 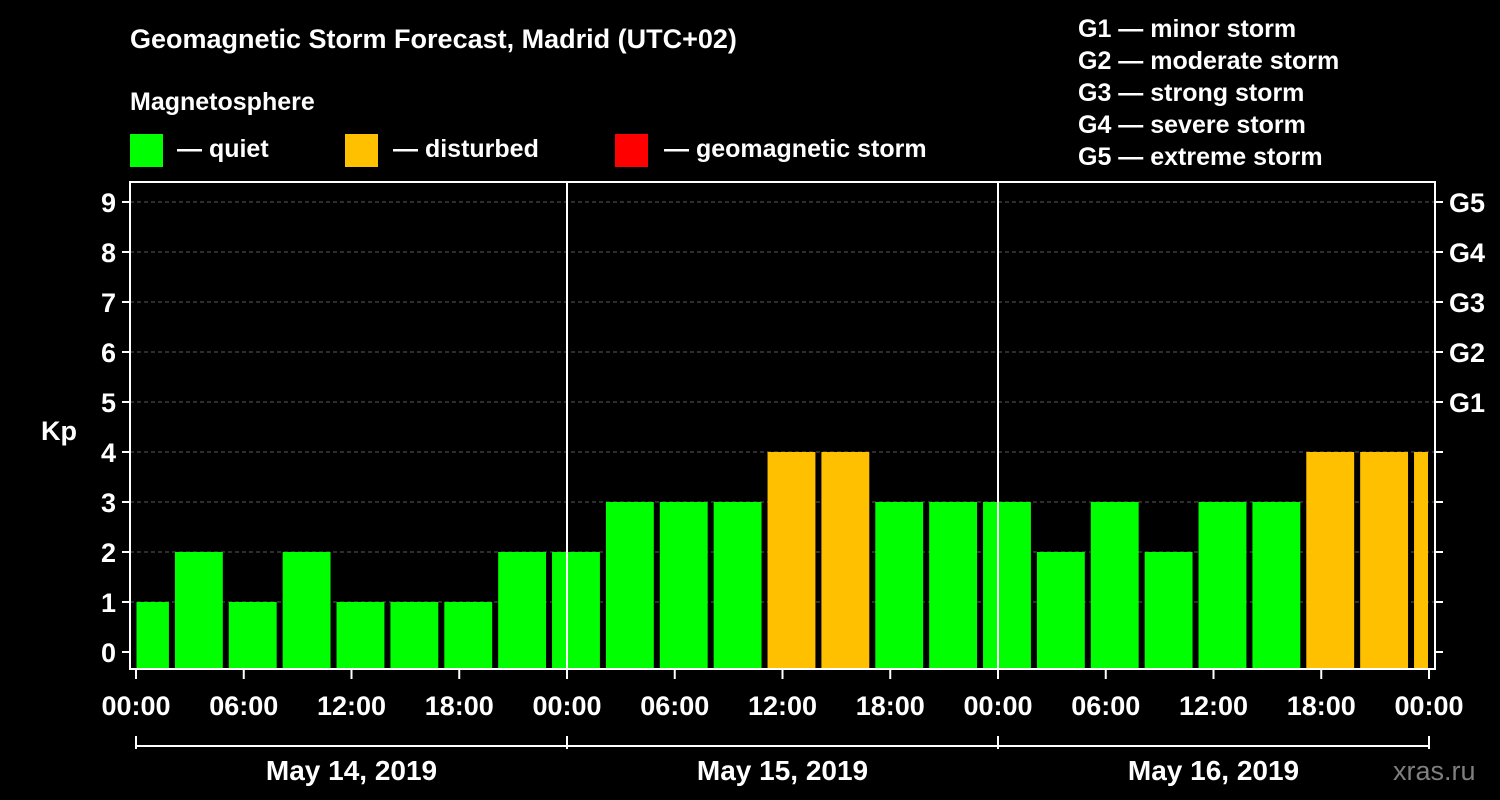 What do you see at coordinates (135, 706) in the screenshot?
I see `x-tick-label-0: 00:00` at bounding box center [135, 706].